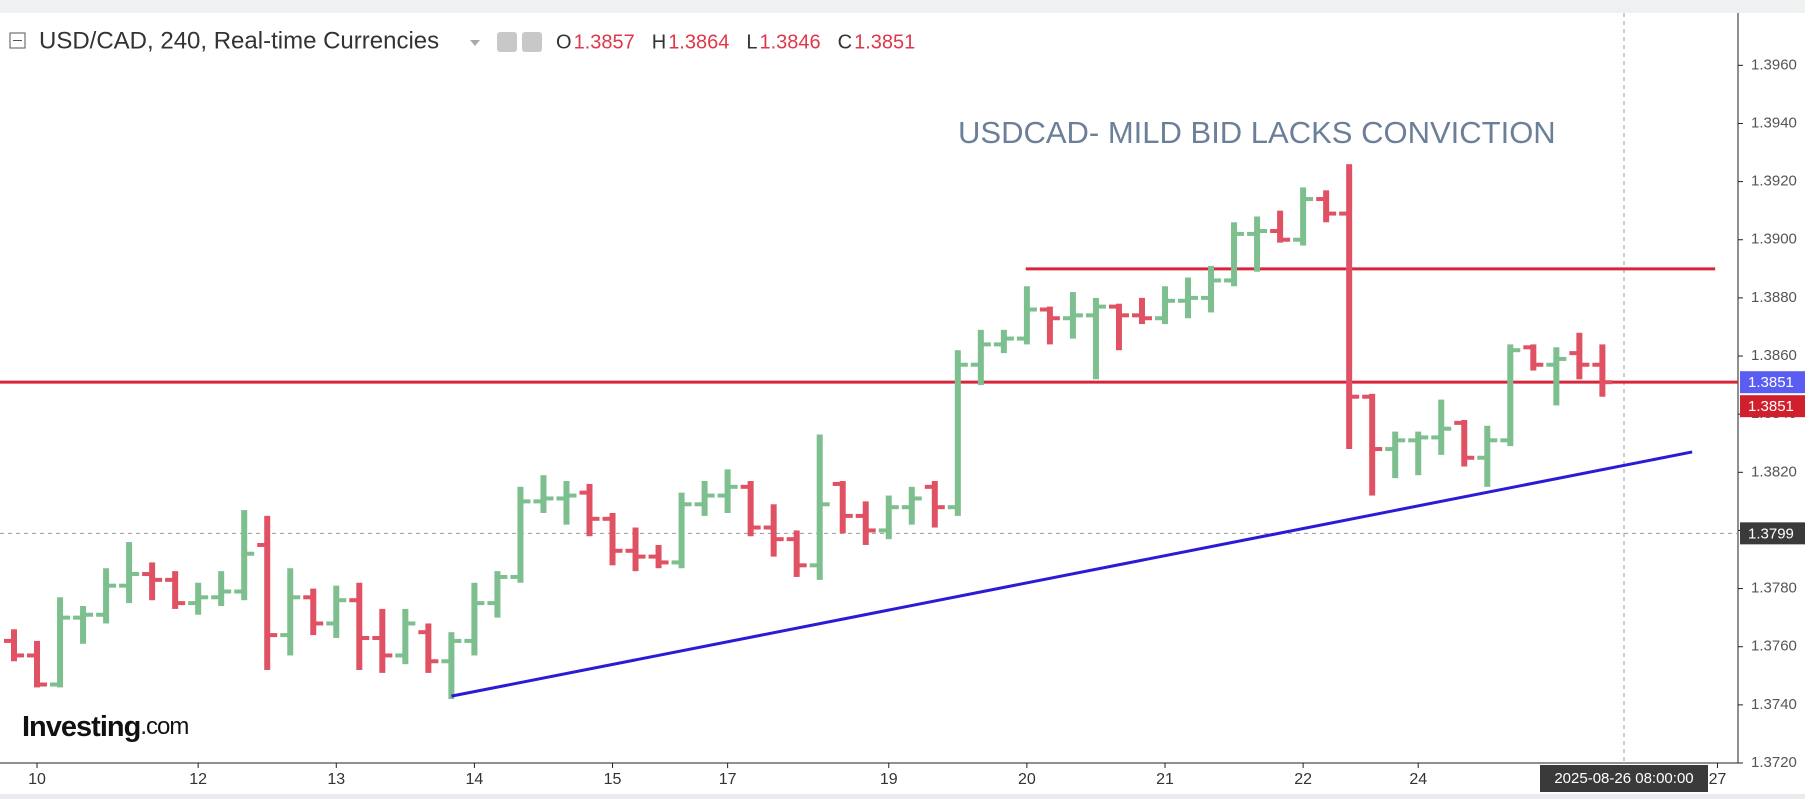  Describe the element at coordinates (17, 40) in the screenshot. I see `collapse-icon` at that location.